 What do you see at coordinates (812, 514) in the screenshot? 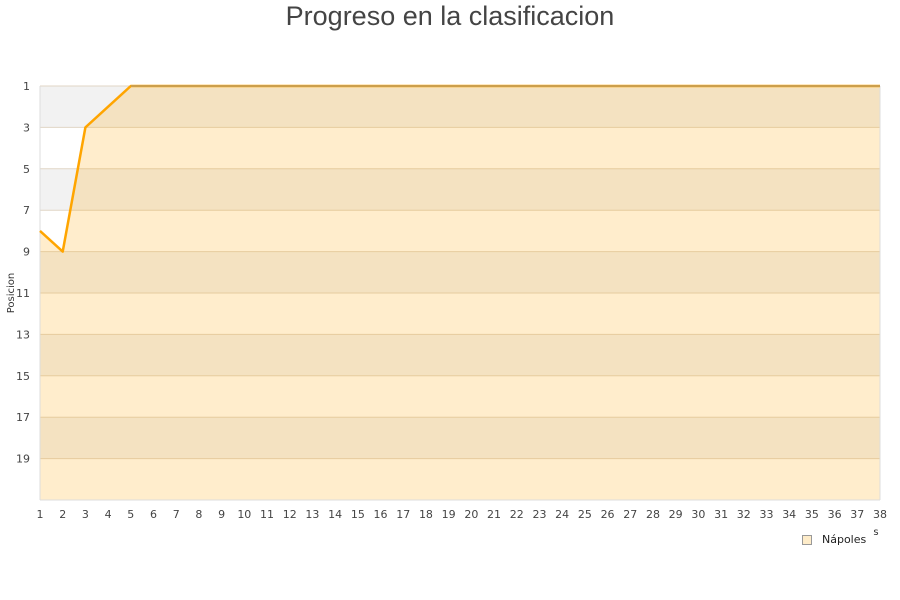
I see `x-tick-label: 35` at bounding box center [812, 514].